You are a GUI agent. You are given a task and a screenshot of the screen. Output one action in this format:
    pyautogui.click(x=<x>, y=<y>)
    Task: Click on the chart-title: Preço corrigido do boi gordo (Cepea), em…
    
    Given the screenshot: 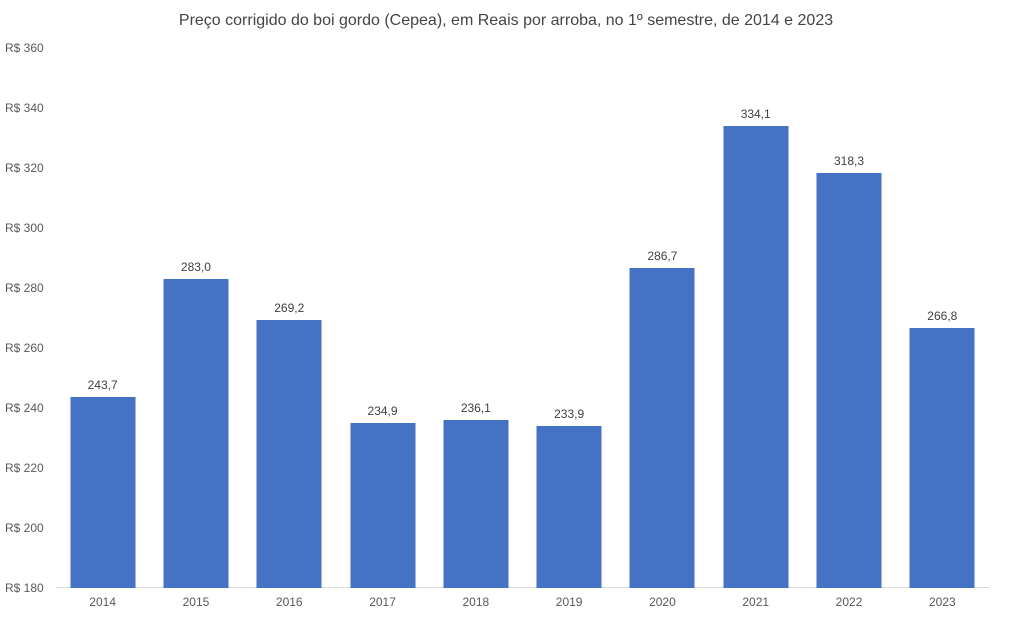 What is the action you would take?
    pyautogui.click(x=506, y=20)
    